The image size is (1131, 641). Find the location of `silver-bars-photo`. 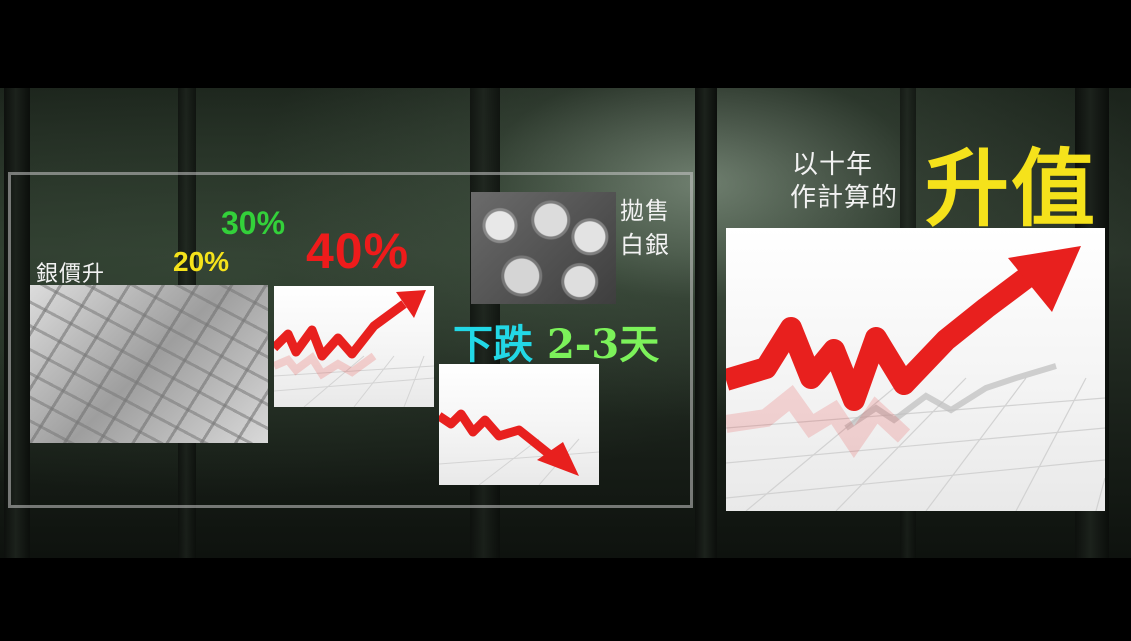

silver-bars-photo is located at coordinates (149, 364).